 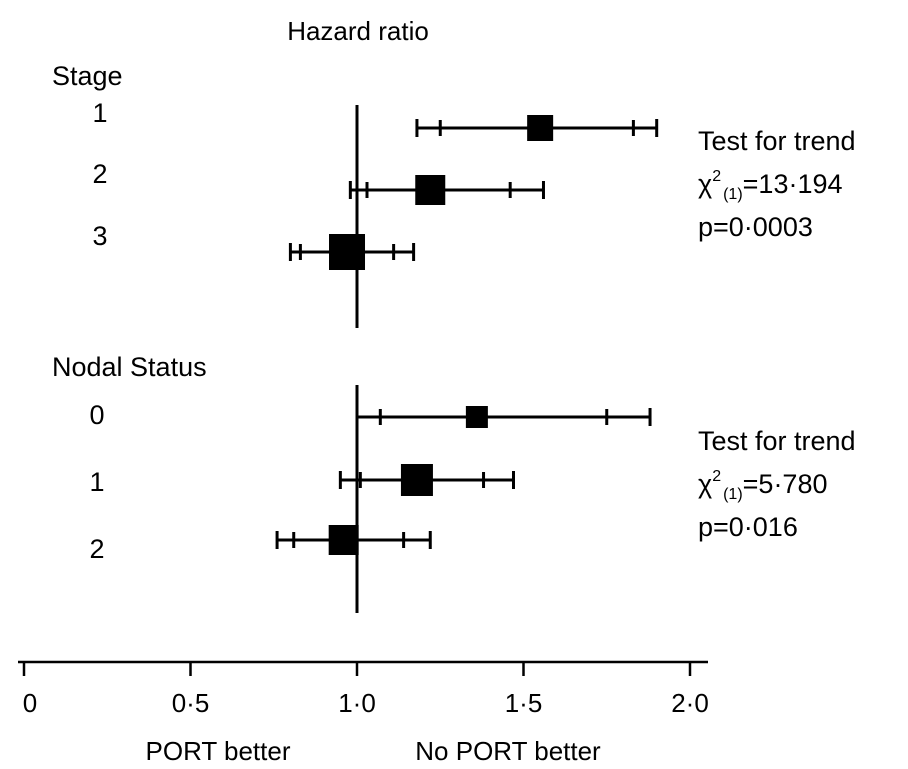 What do you see at coordinates (705, 484) in the screenshot?
I see `trend-nodal-chi: χ` at bounding box center [705, 484].